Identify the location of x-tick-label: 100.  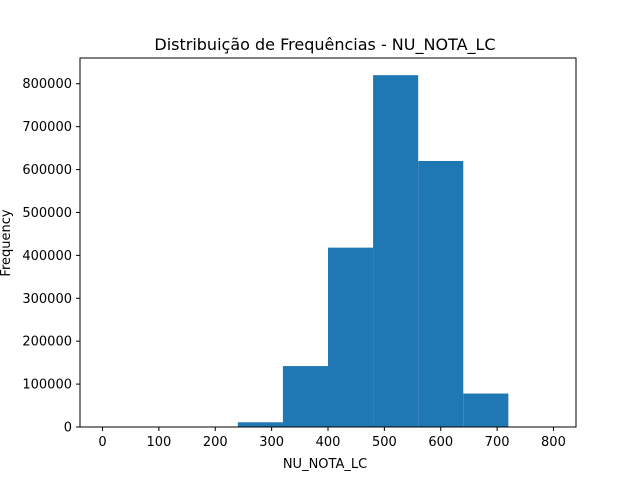
(158, 442).